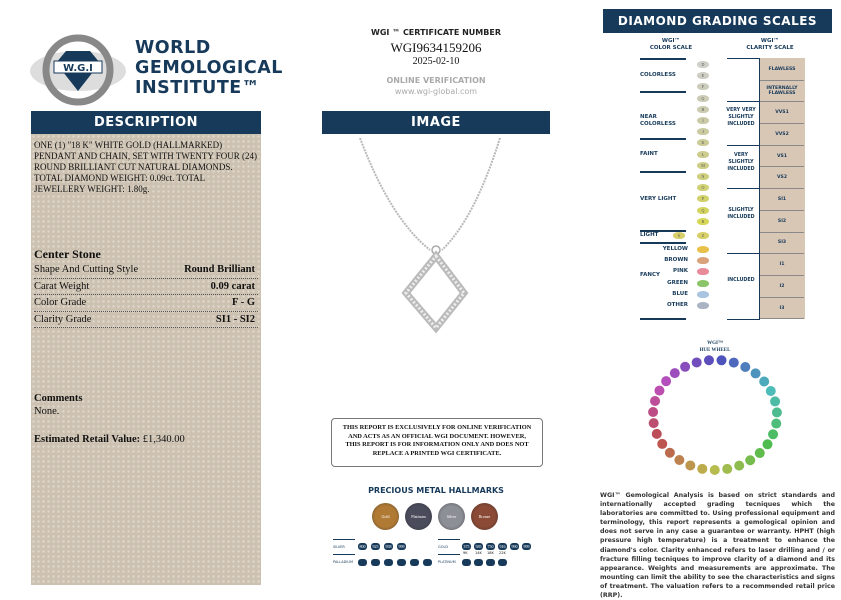 The height and width of the screenshot is (600, 841). I want to click on fancy-label: FANCY, so click(650, 275).